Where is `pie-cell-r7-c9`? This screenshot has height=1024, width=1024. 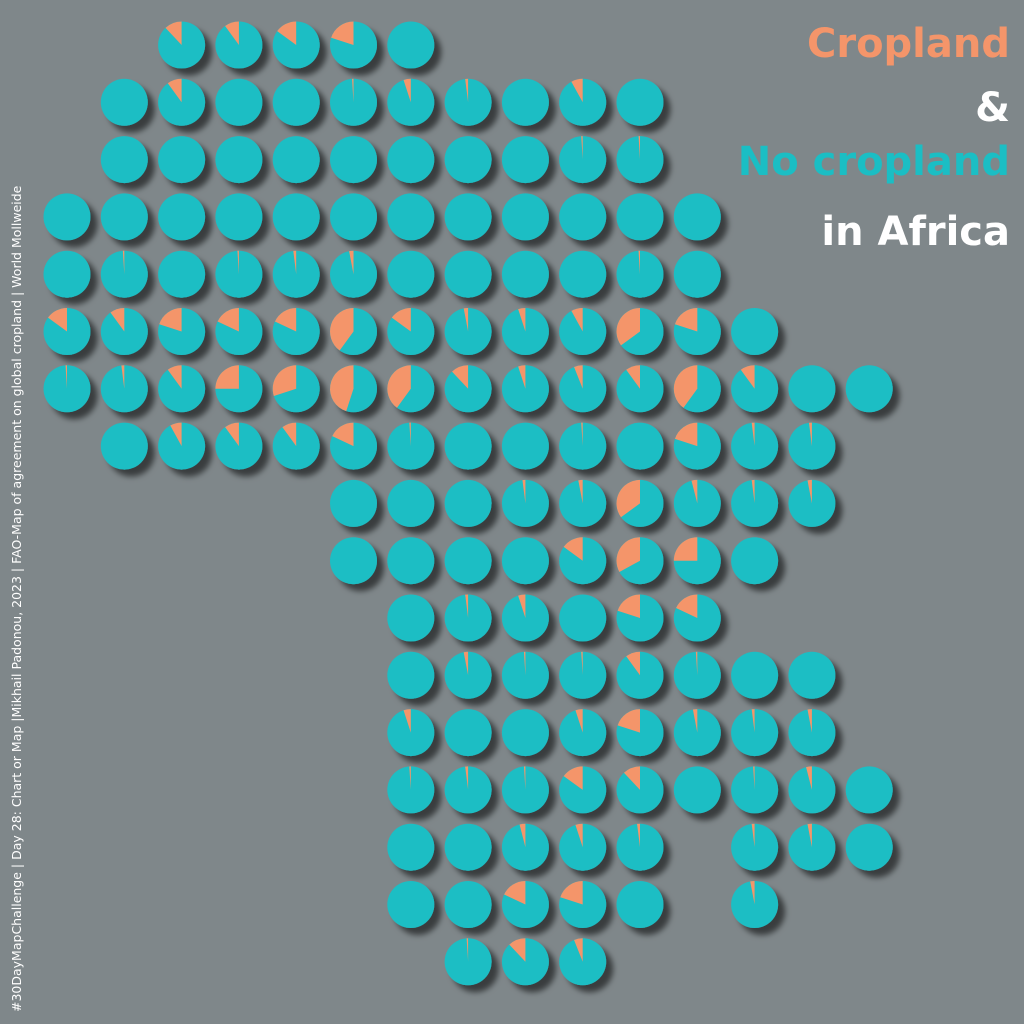
pie-cell-r7-c9 is located at coordinates (583, 446).